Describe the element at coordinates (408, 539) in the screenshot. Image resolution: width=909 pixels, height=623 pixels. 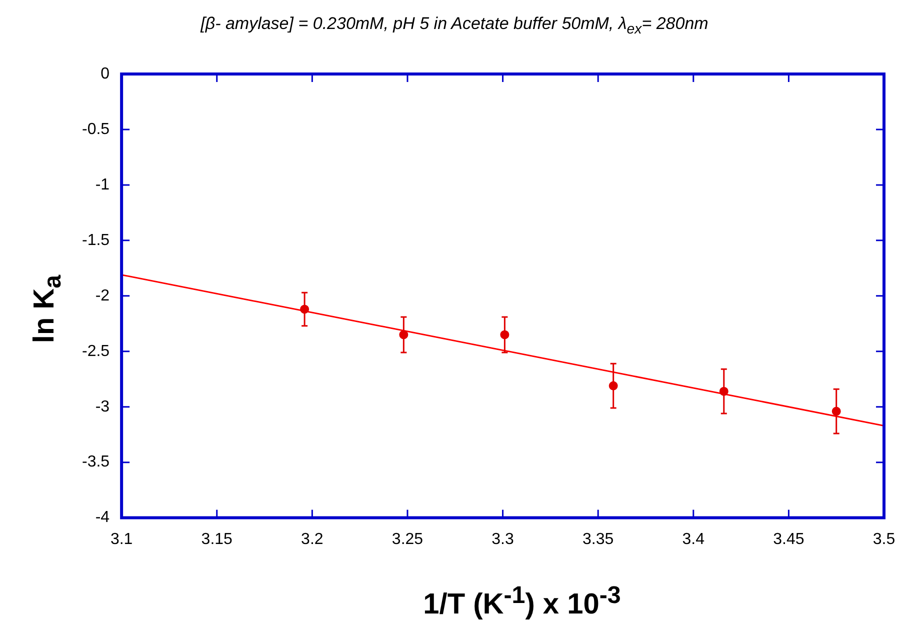
I see `x-tick-label: 3.25` at that location.